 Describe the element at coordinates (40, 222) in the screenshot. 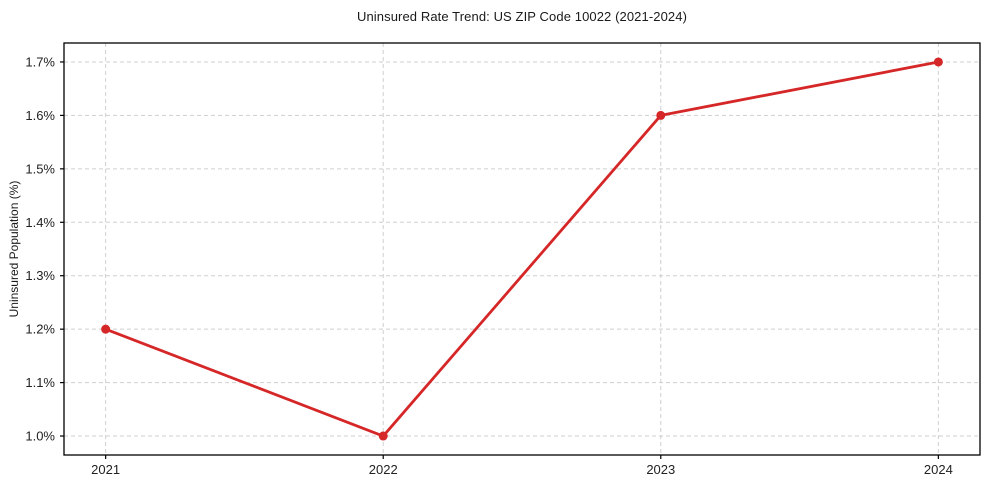

I see `y-tick-label: 1.4%` at that location.